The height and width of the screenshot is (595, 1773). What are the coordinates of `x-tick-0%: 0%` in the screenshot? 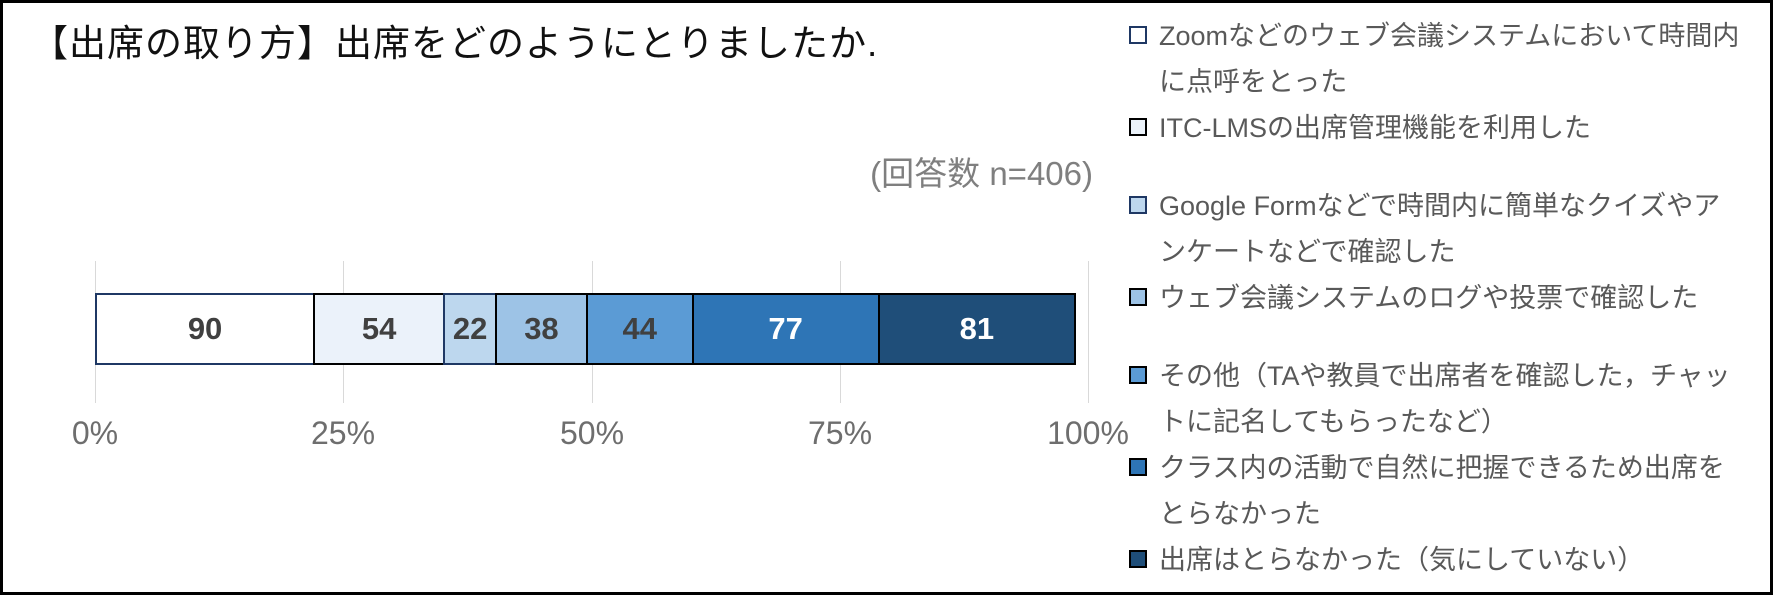 It's located at (95, 433).